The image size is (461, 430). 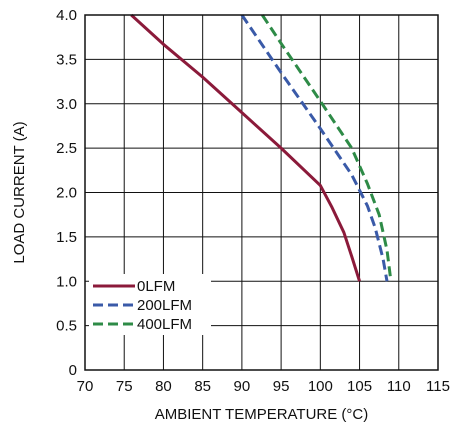 What do you see at coordinates (242, 386) in the screenshot?
I see `x-tick-label: 90` at bounding box center [242, 386].